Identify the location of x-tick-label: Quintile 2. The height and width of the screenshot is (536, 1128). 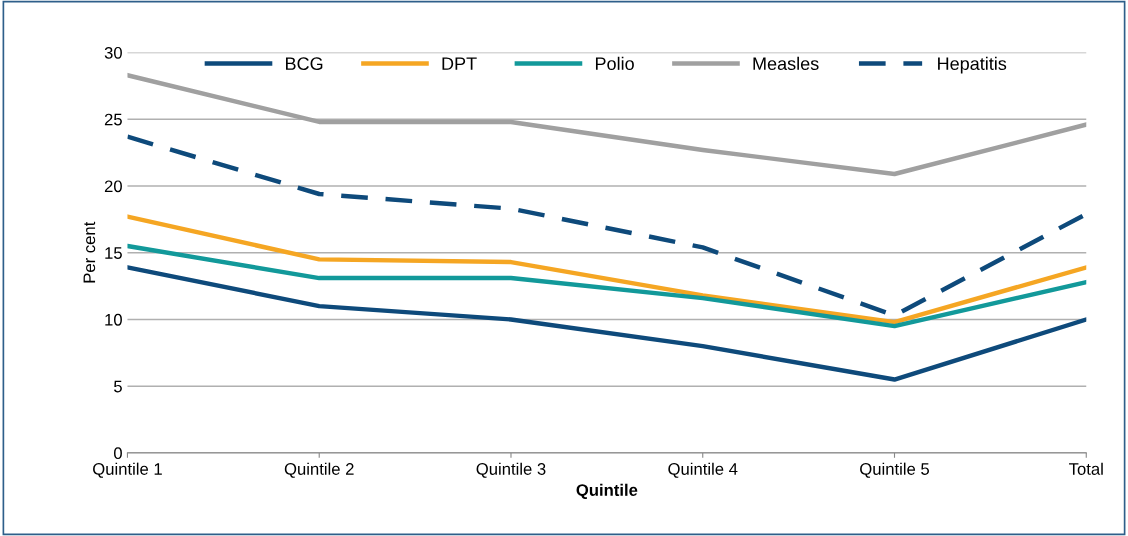
(319, 470).